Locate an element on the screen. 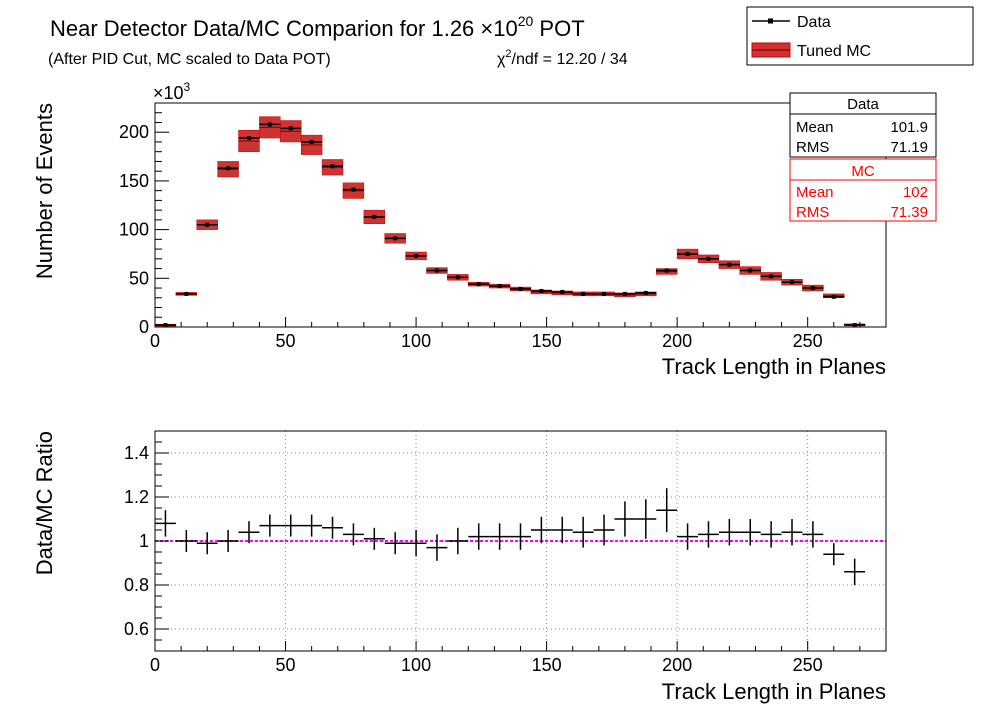 The width and height of the screenshot is (996, 722). stats-data-mean-label: Mean is located at coordinates (815, 127).